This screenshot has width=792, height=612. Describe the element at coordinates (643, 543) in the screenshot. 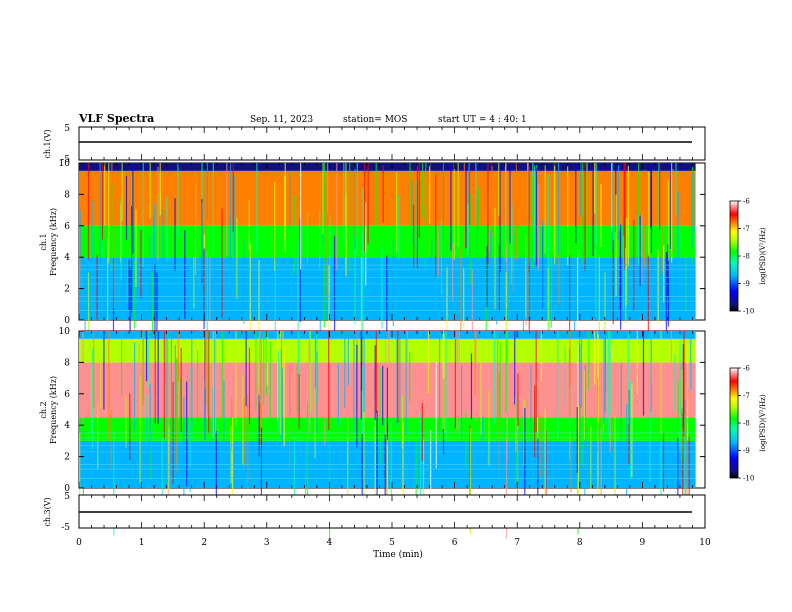

I see `time-tick-label: 9` at that location.